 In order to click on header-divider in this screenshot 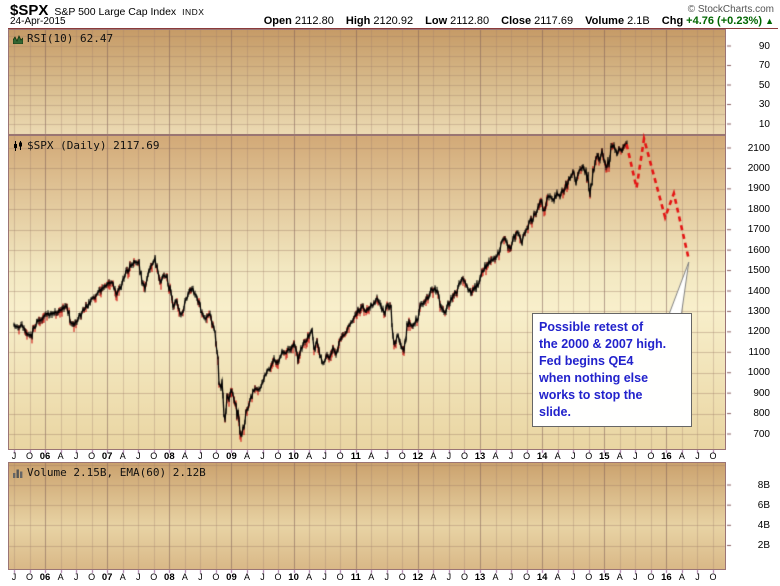, I will do `click(393, 28)`.